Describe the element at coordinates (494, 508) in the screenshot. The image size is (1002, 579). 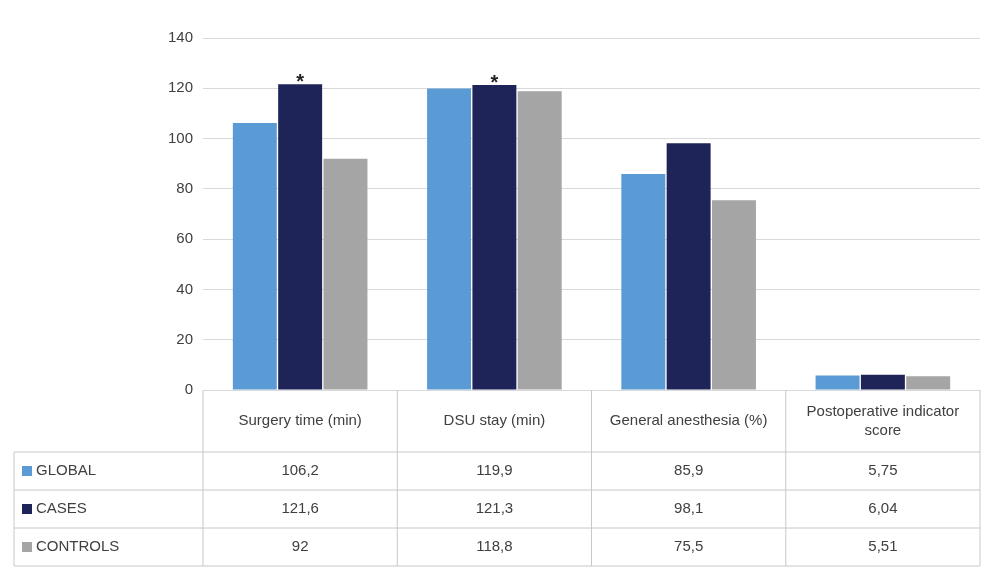
I see `data-label: 121,3` at that location.